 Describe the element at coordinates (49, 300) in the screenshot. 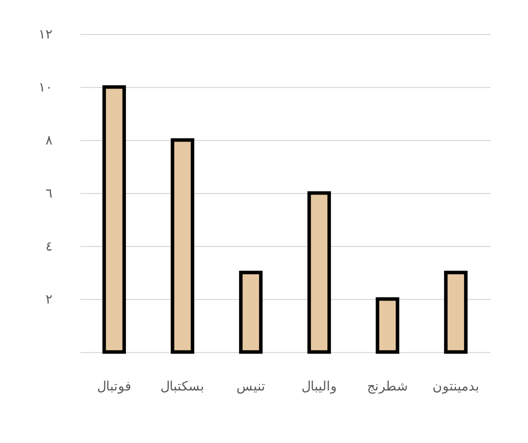

I see `y-tick-label: ٢` at that location.